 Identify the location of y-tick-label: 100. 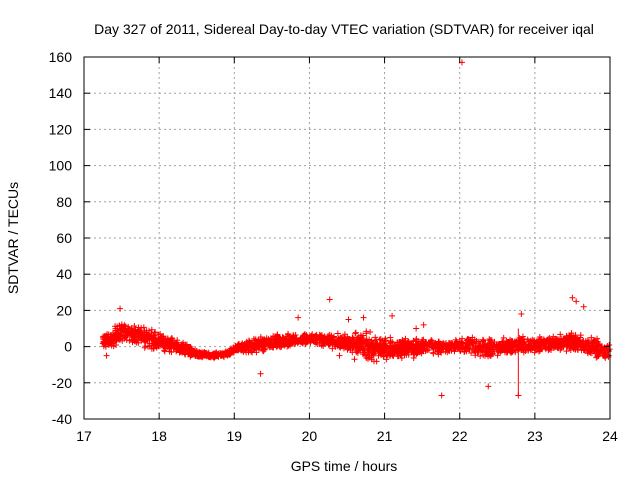
(61, 166).